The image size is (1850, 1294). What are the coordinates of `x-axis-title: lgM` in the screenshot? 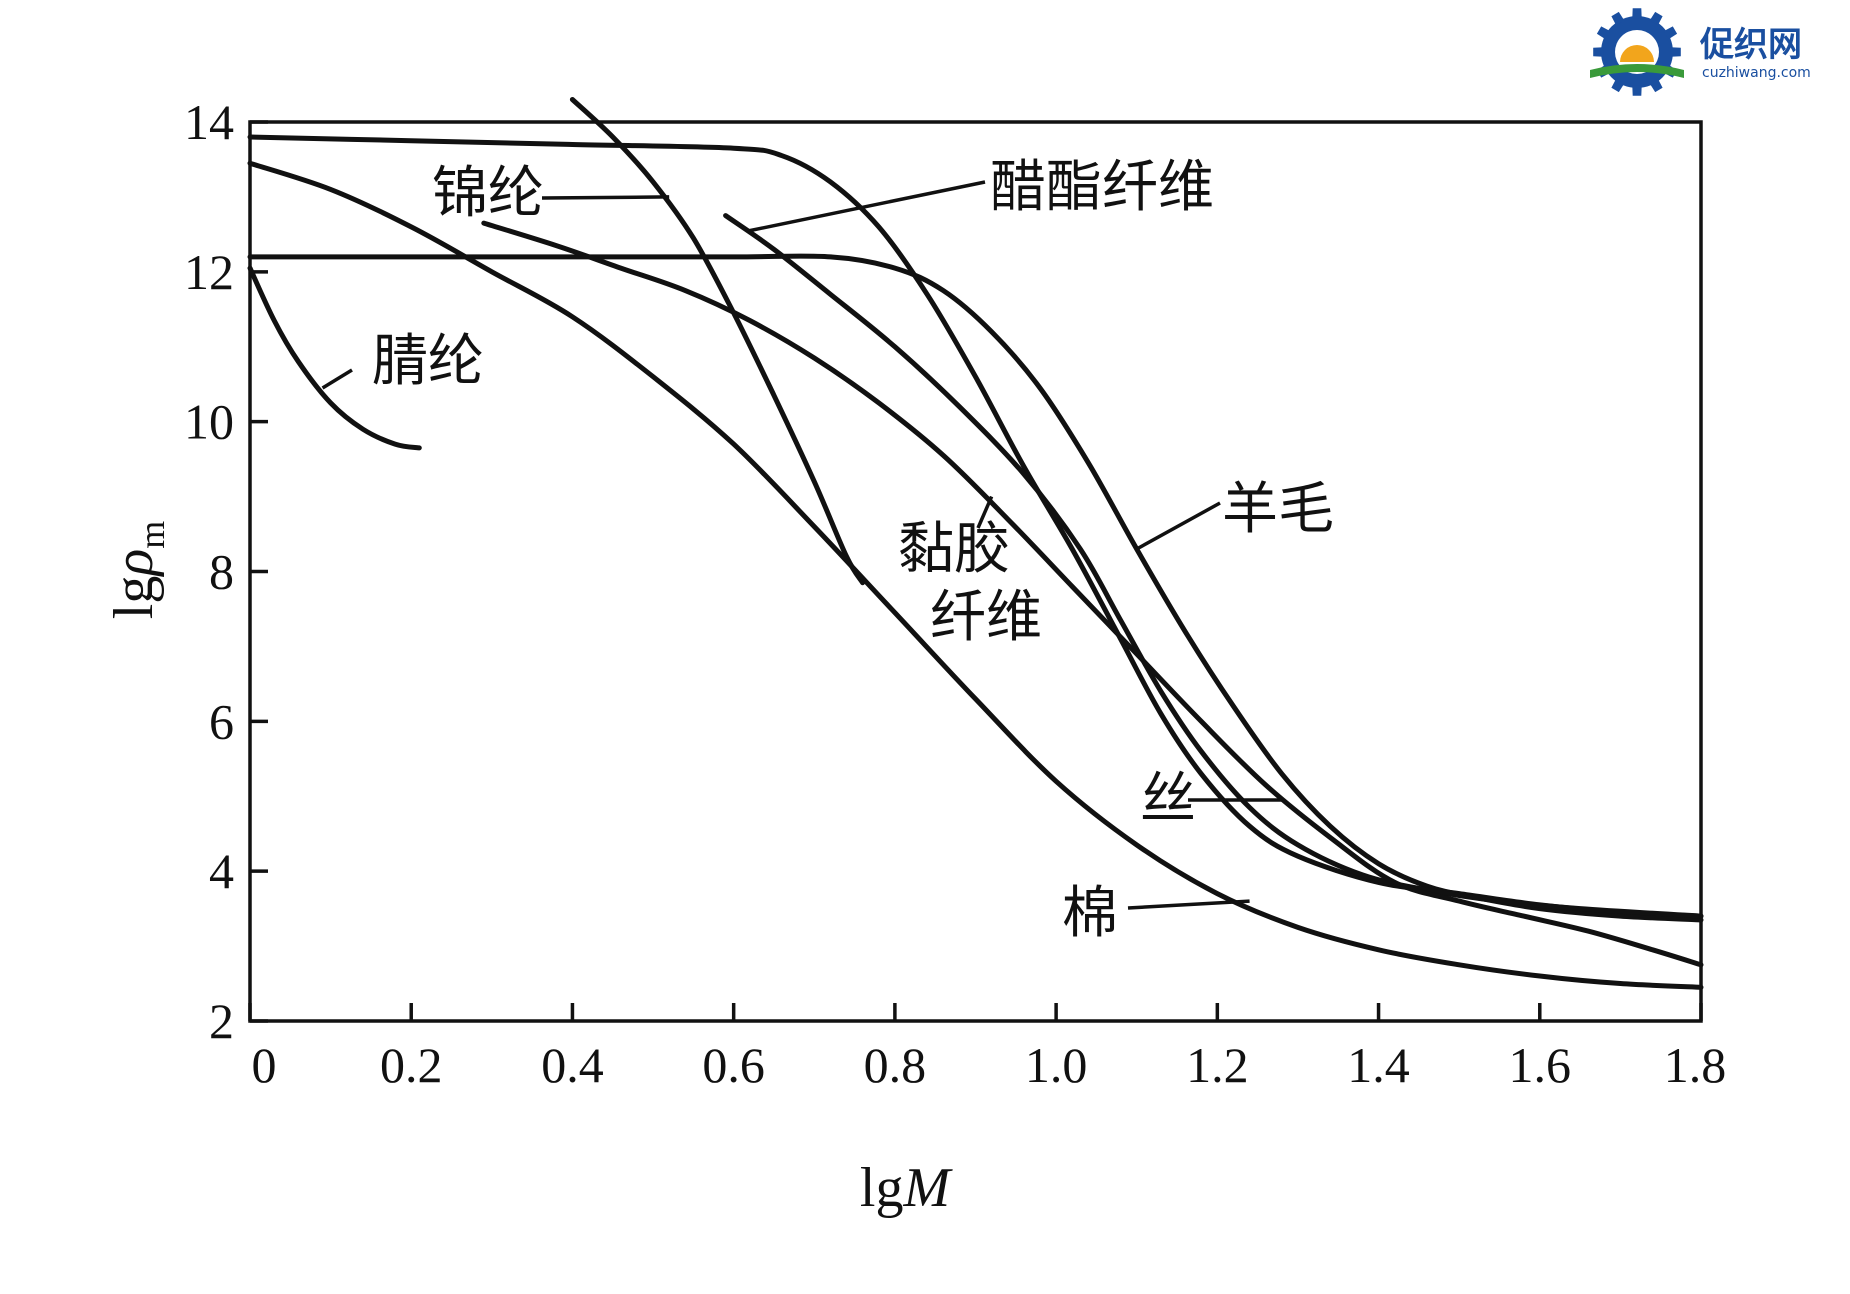 It's located at (907, 1188).